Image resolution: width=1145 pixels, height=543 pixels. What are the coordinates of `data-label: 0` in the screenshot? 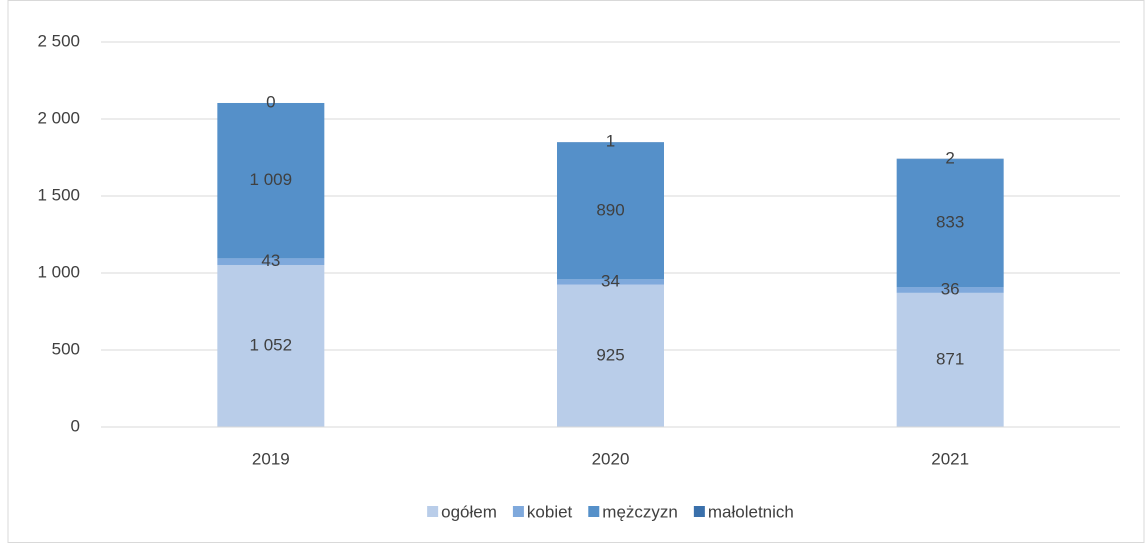 It's located at (270, 101).